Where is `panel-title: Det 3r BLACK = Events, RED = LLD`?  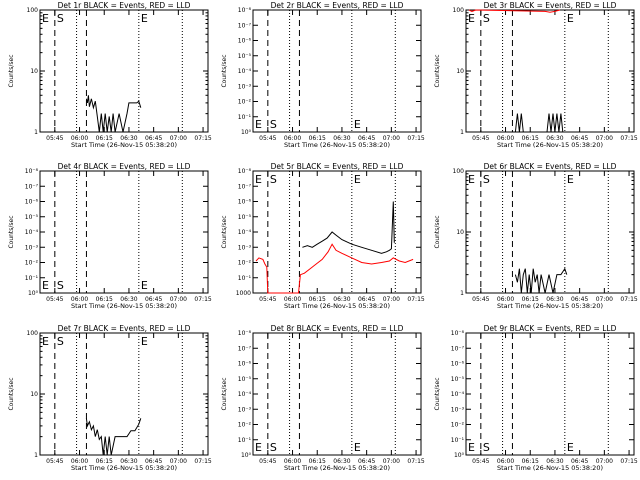
panel-title: Det 3r BLACK = Events, RED = LLD is located at coordinates (550, 5).